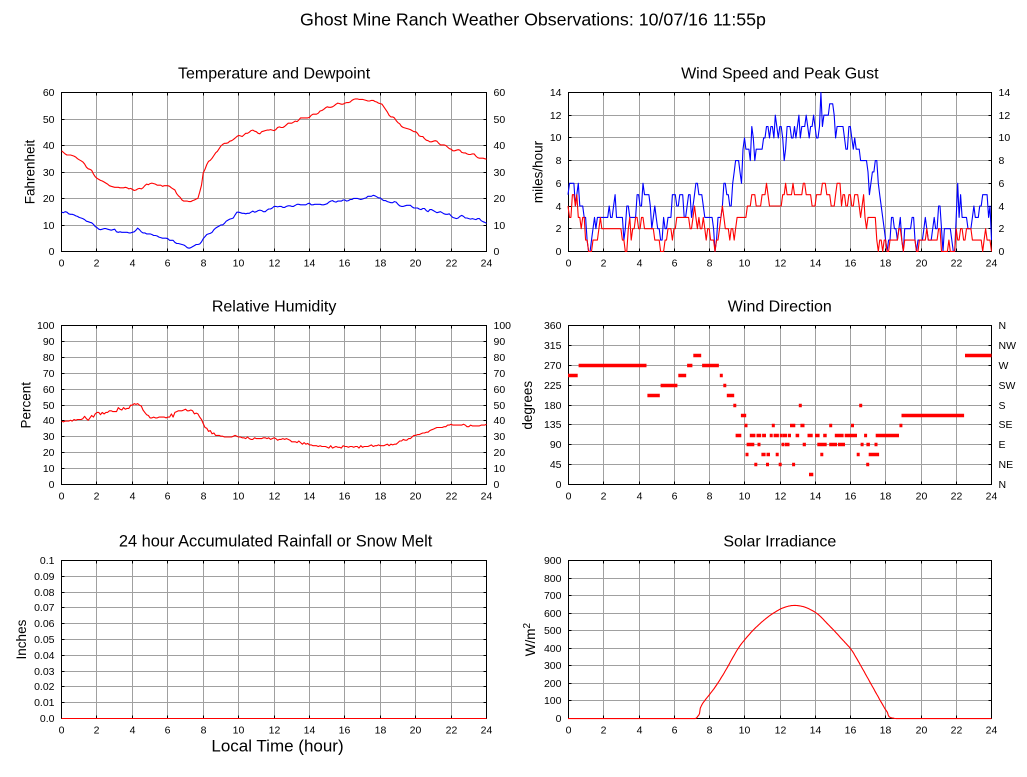 This screenshot has width=1027, height=777. What do you see at coordinates (1003, 326) in the screenshot?
I see `svg-text: N` at bounding box center [1003, 326].